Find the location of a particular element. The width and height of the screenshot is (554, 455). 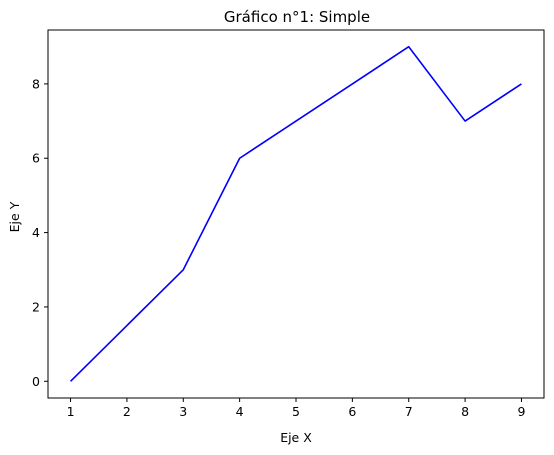

x-axis: 1 2 3 4 5 6 7 8 9 is located at coordinates (296, 408).